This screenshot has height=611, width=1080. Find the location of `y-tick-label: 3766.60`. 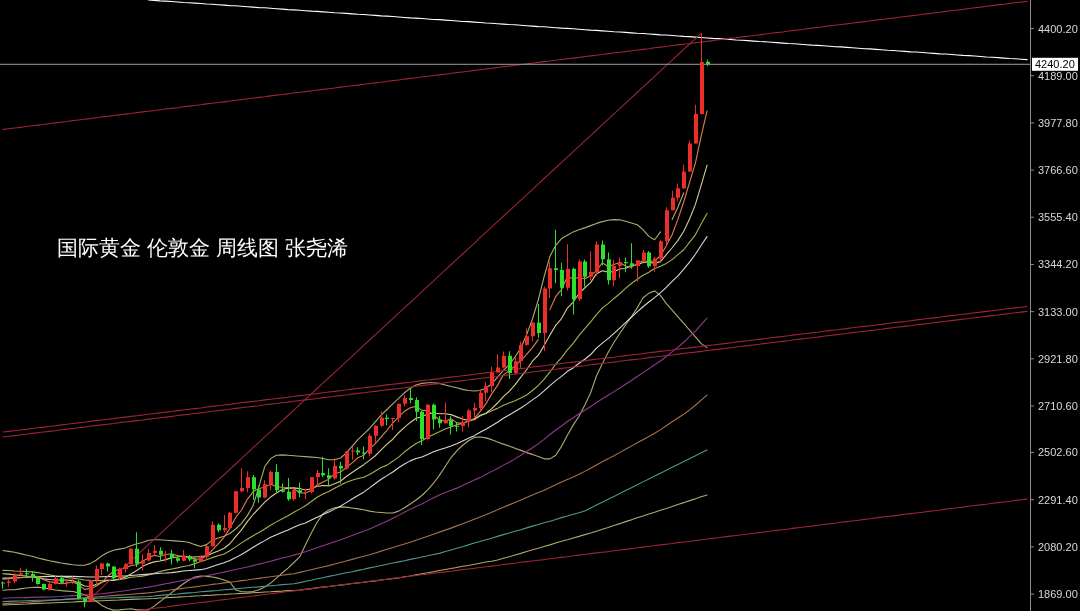

y-tick-label: 3766.60 is located at coordinates (1058, 170).